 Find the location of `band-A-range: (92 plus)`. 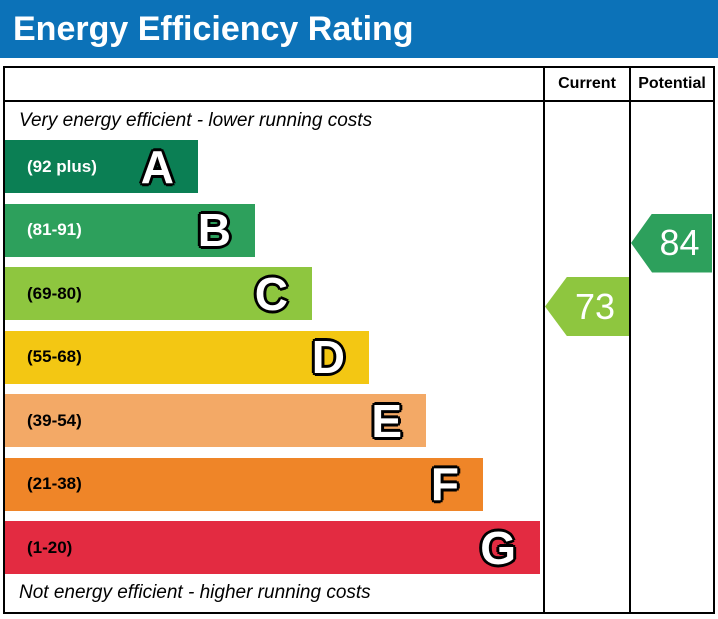

band-A-range: (92 plus) is located at coordinates (62, 166).